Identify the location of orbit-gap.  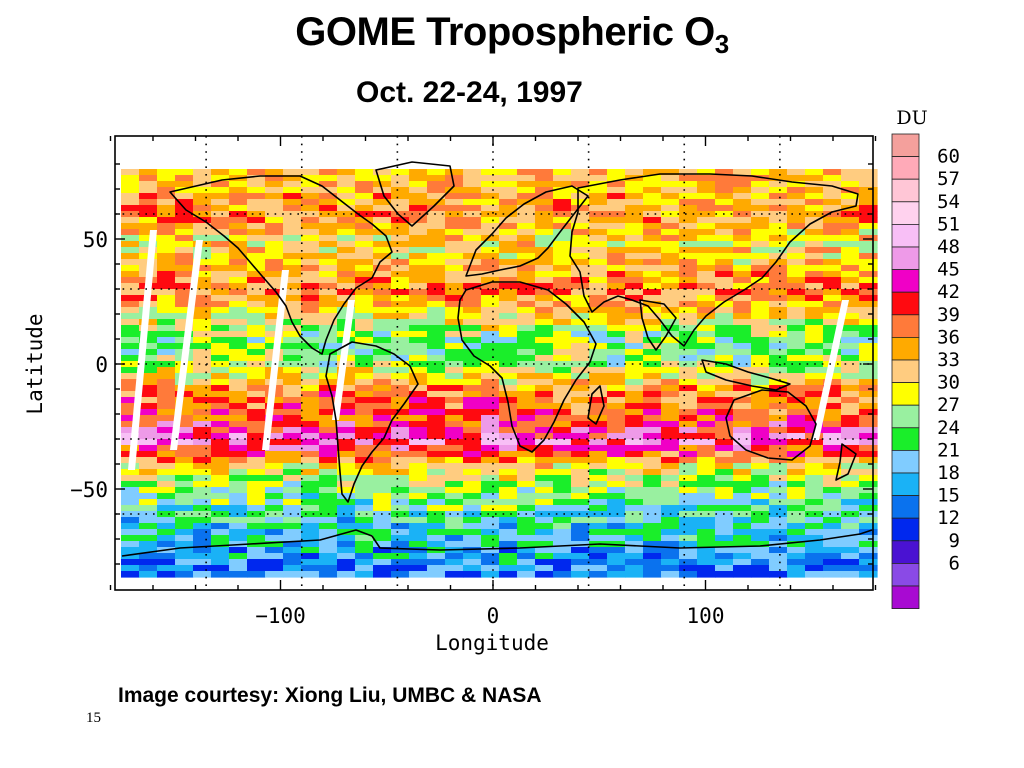
(186, 345).